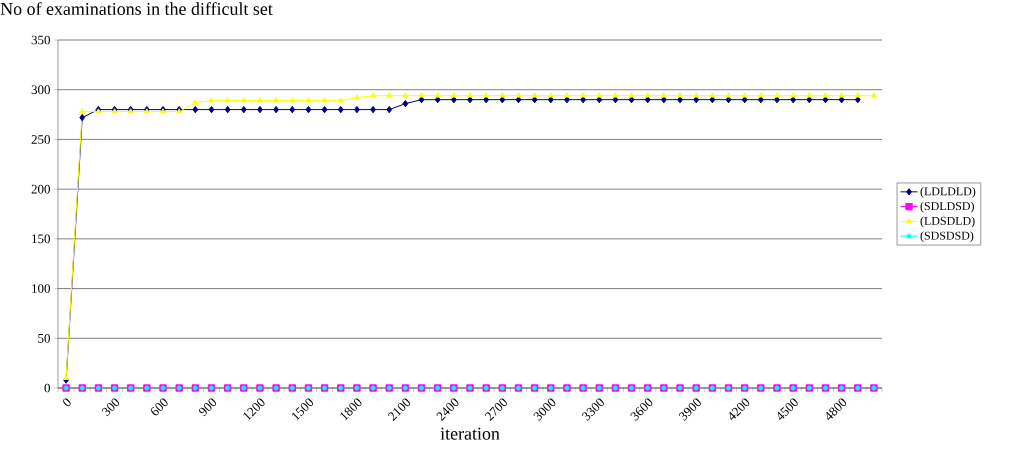  I want to click on x-tick-label: 600, so click(159, 407).